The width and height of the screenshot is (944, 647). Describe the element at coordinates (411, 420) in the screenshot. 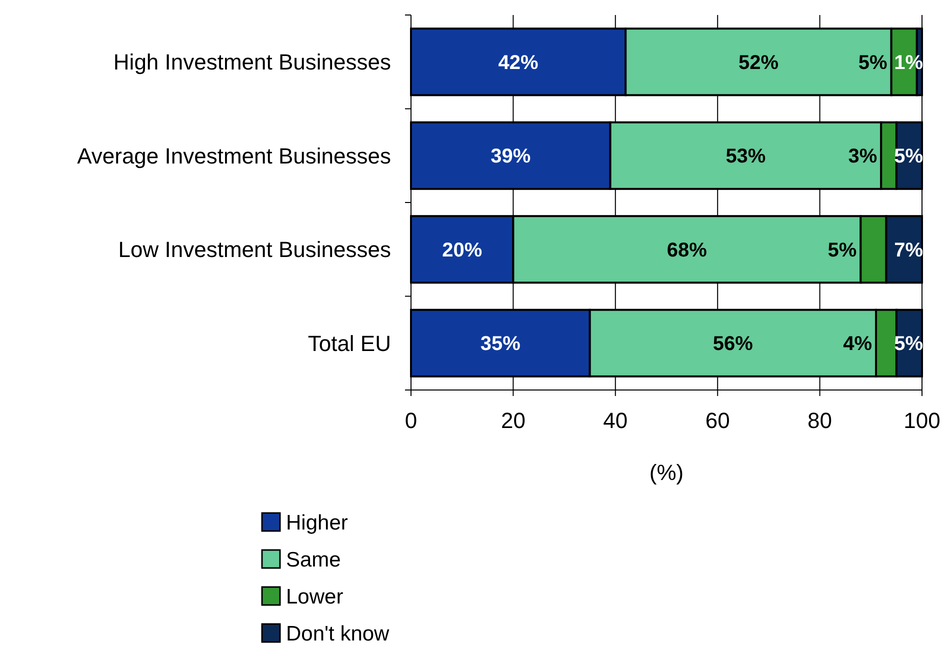

I see `x-tick-label: 0` at that location.